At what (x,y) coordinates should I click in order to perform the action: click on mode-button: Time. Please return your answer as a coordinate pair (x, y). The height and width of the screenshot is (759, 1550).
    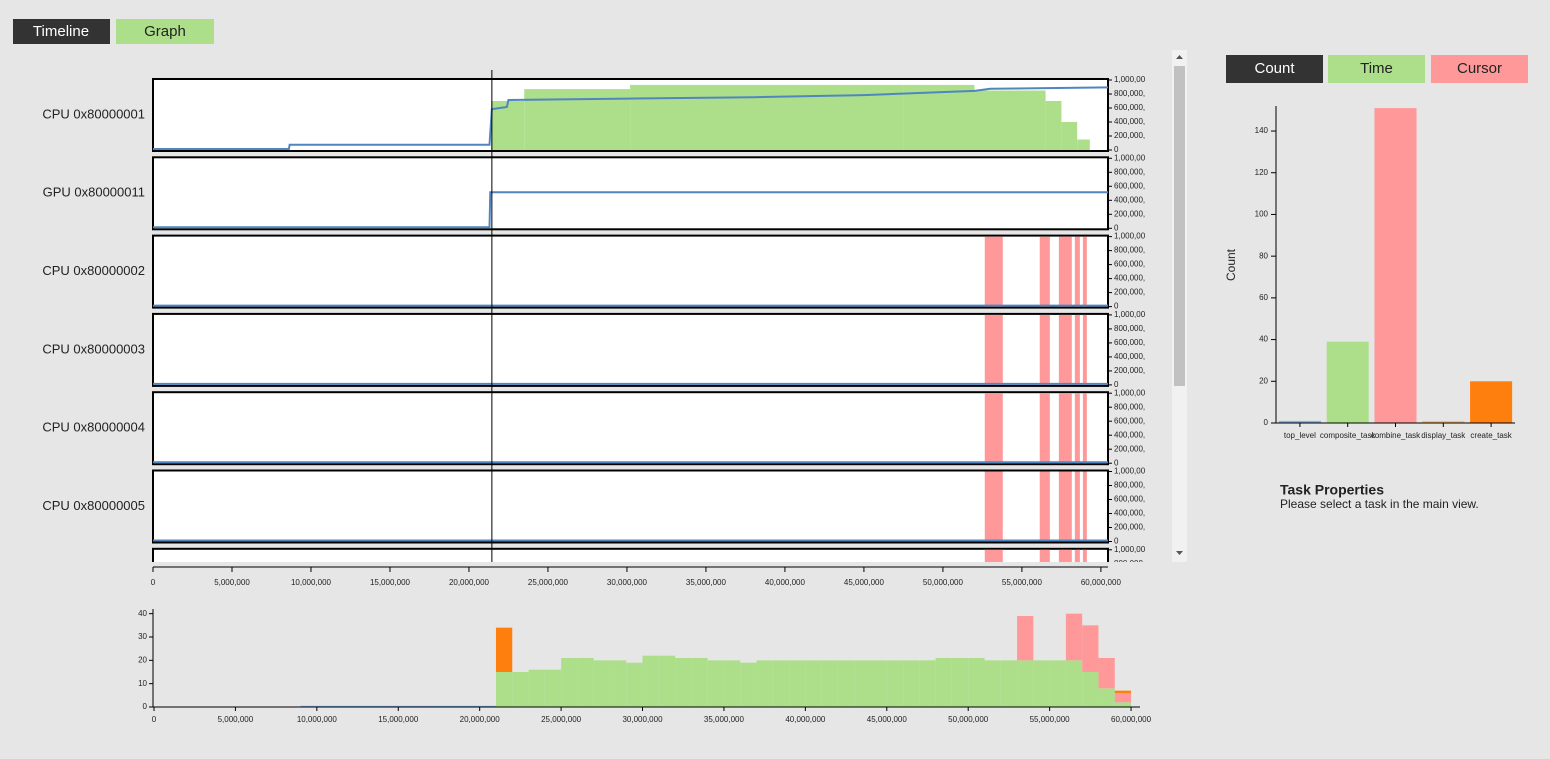
    Looking at the image, I should click on (1376, 69).